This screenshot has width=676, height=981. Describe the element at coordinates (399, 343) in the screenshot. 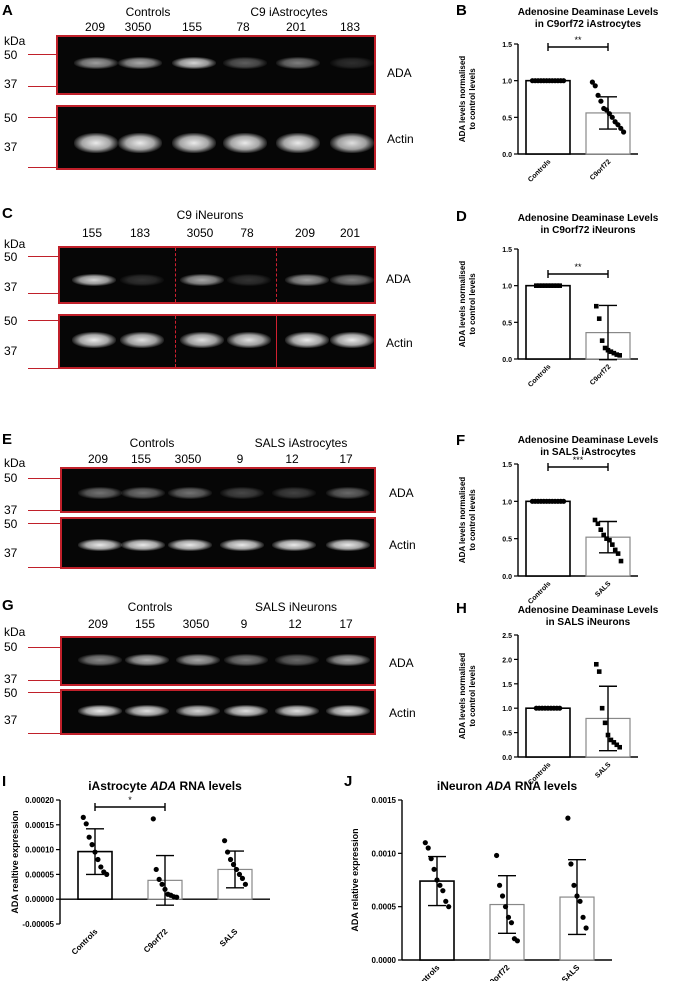

I see `blot-label-actin: Actin` at that location.